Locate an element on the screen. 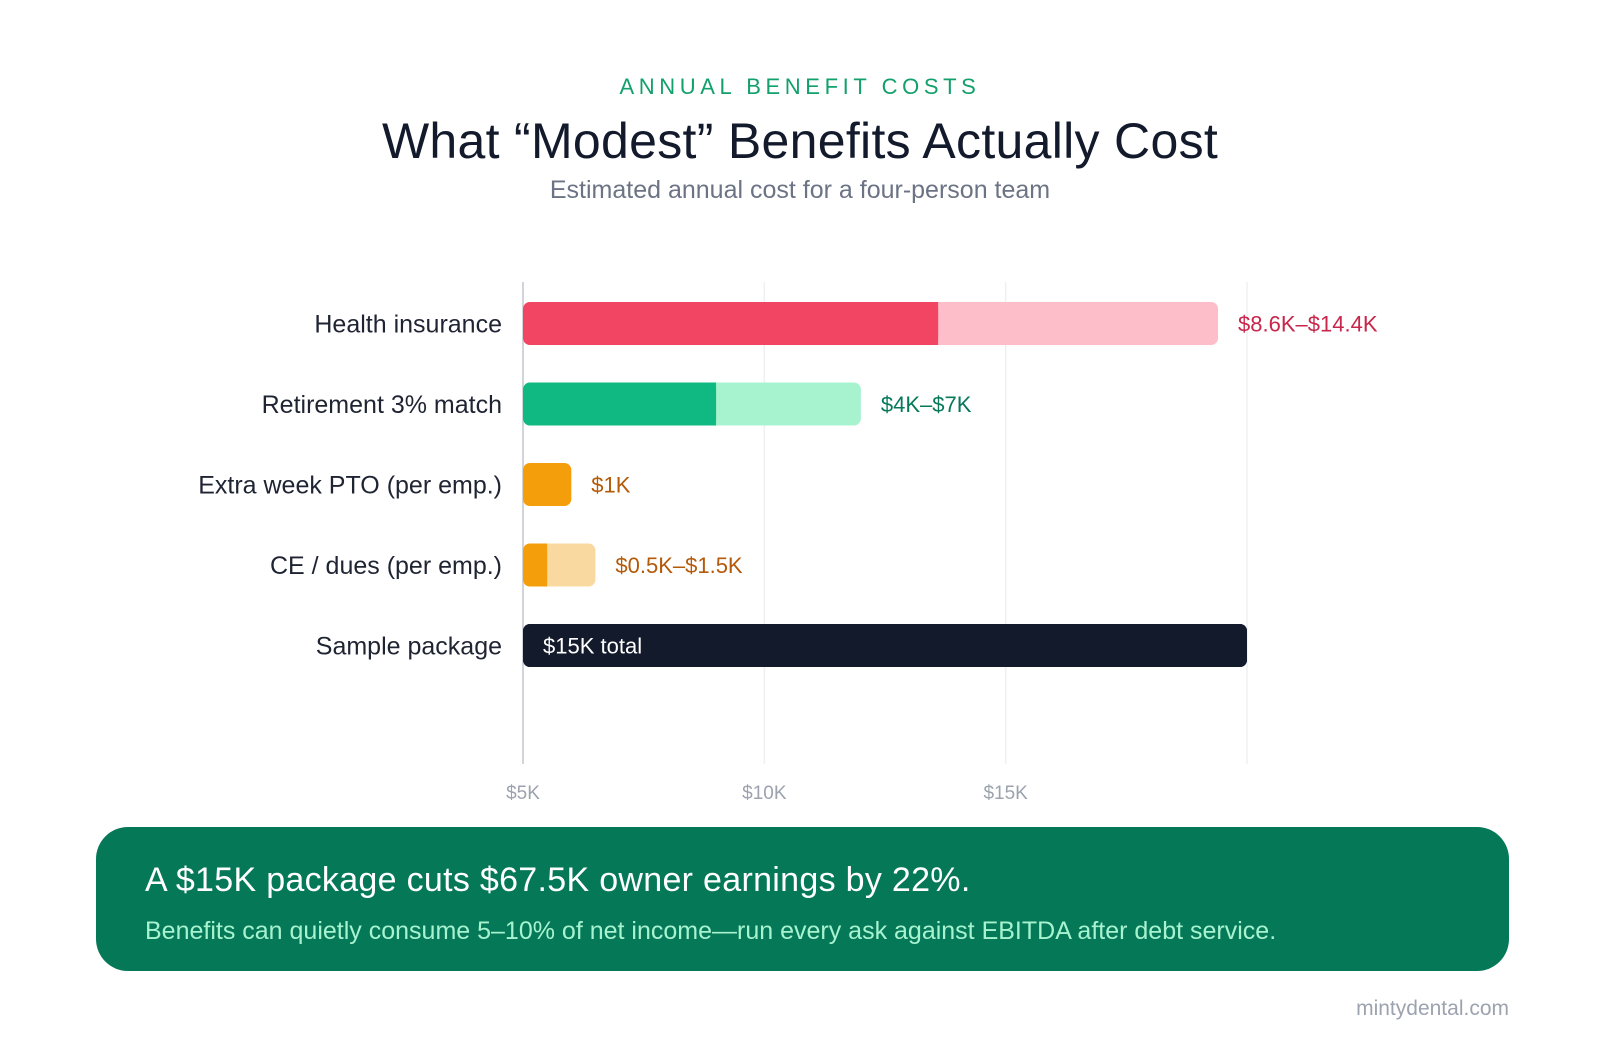  value-label: $4K–$7K is located at coordinates (926, 404).